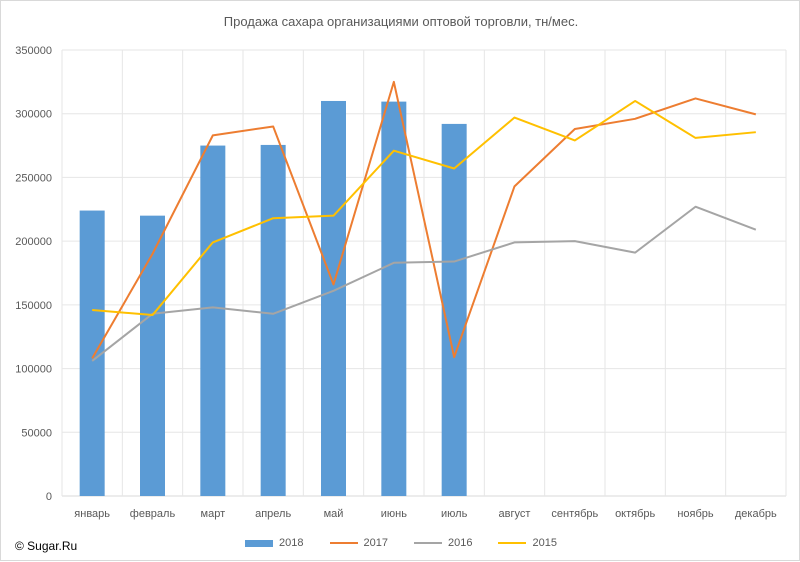 This screenshot has width=800, height=562. Describe the element at coordinates (33, 51) in the screenshot. I see `y-tick-label: 350000` at that location.